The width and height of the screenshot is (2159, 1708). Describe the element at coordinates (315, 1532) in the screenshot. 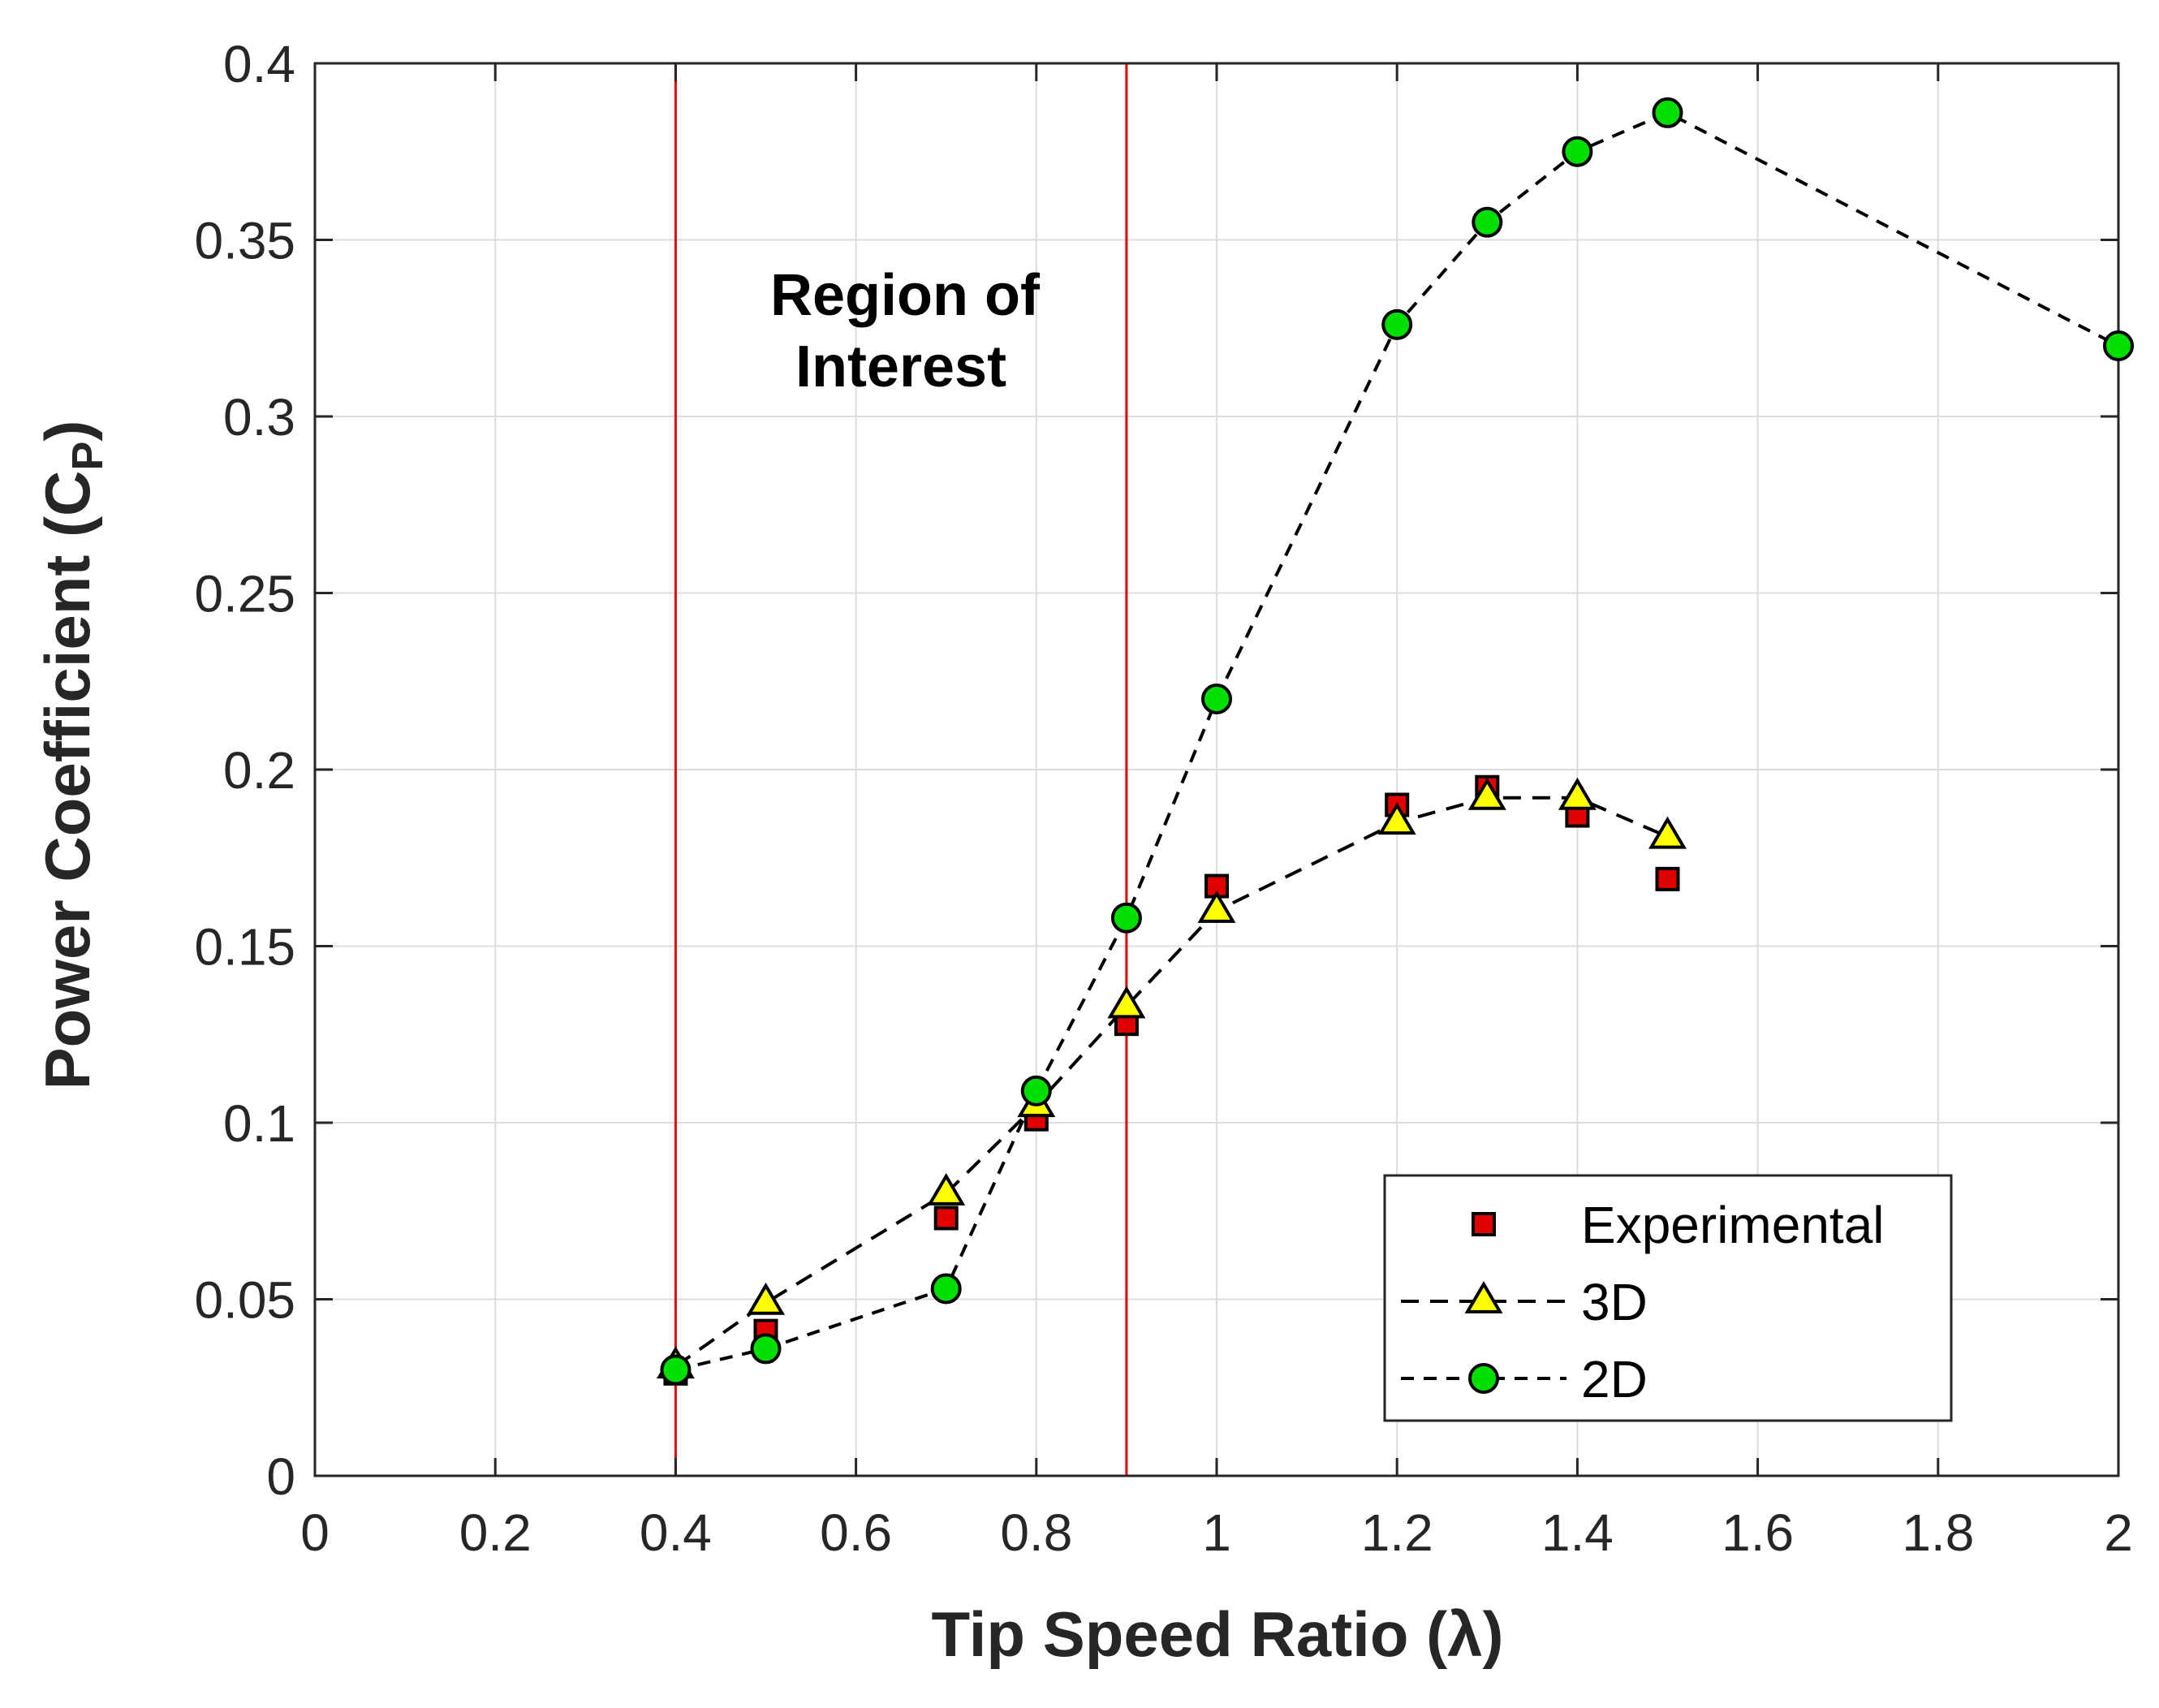

I see `x-tick-label: 0` at that location.